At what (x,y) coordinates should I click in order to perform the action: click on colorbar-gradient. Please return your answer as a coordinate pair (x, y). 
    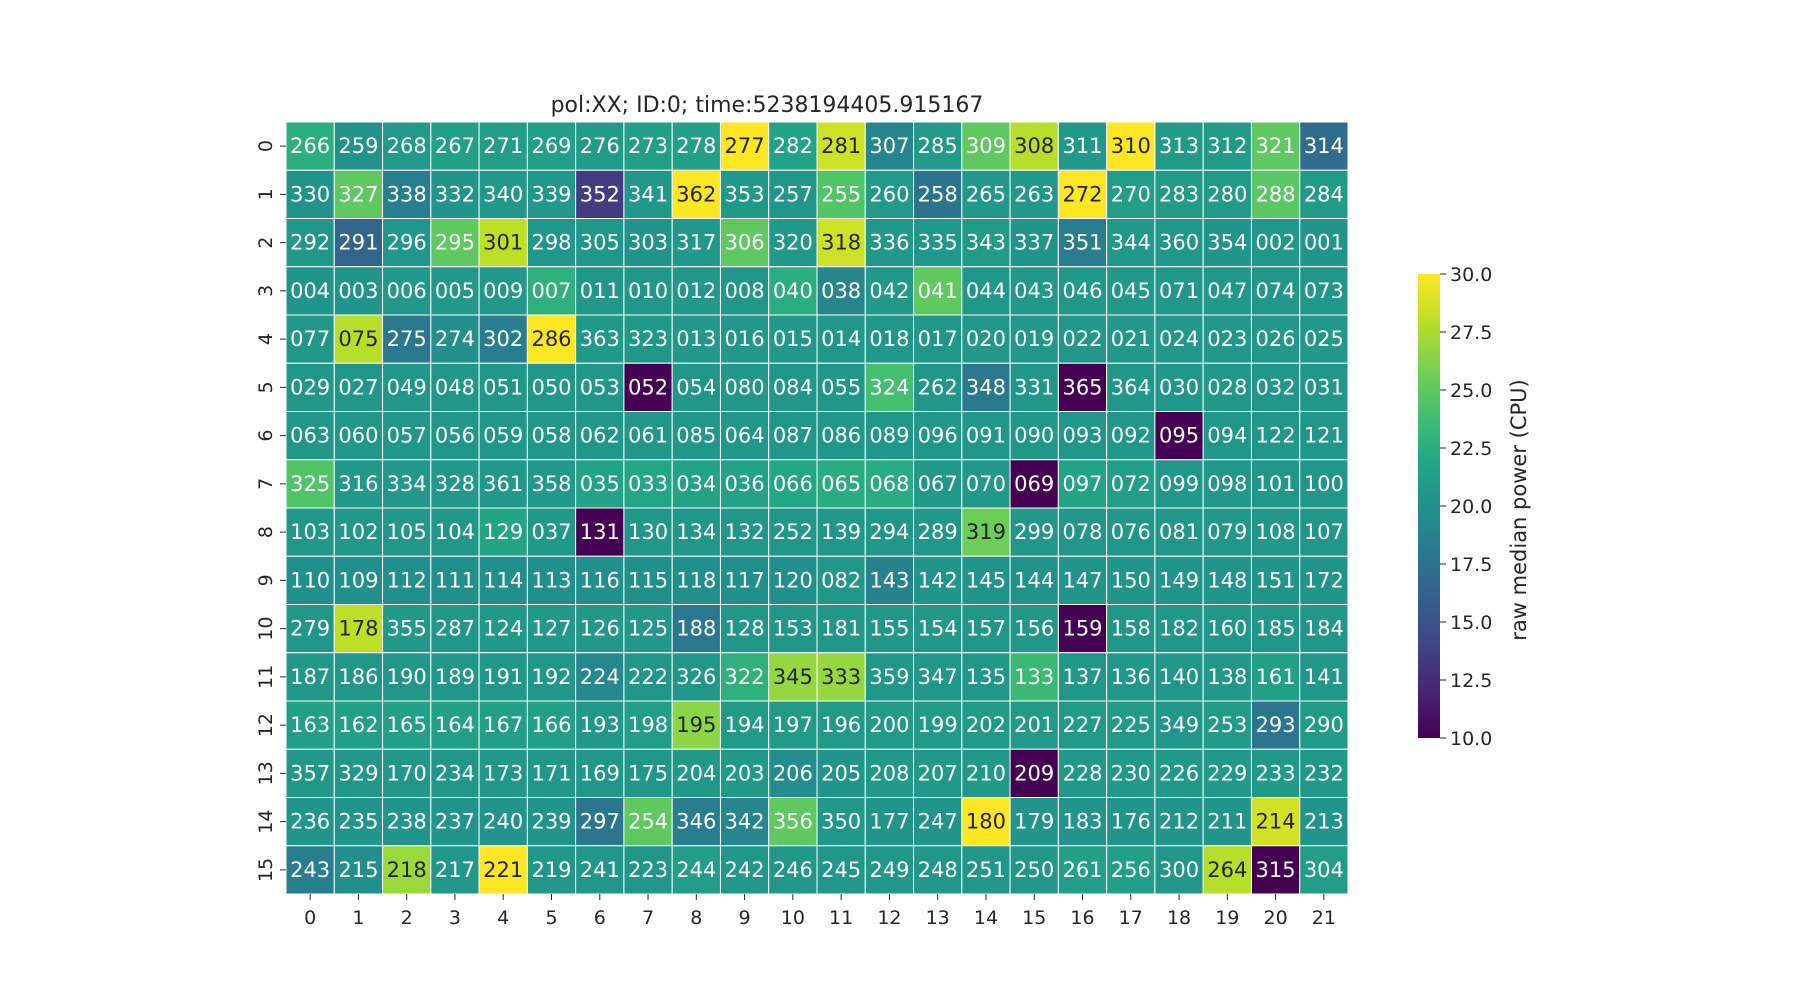
    Looking at the image, I should click on (1429, 506).